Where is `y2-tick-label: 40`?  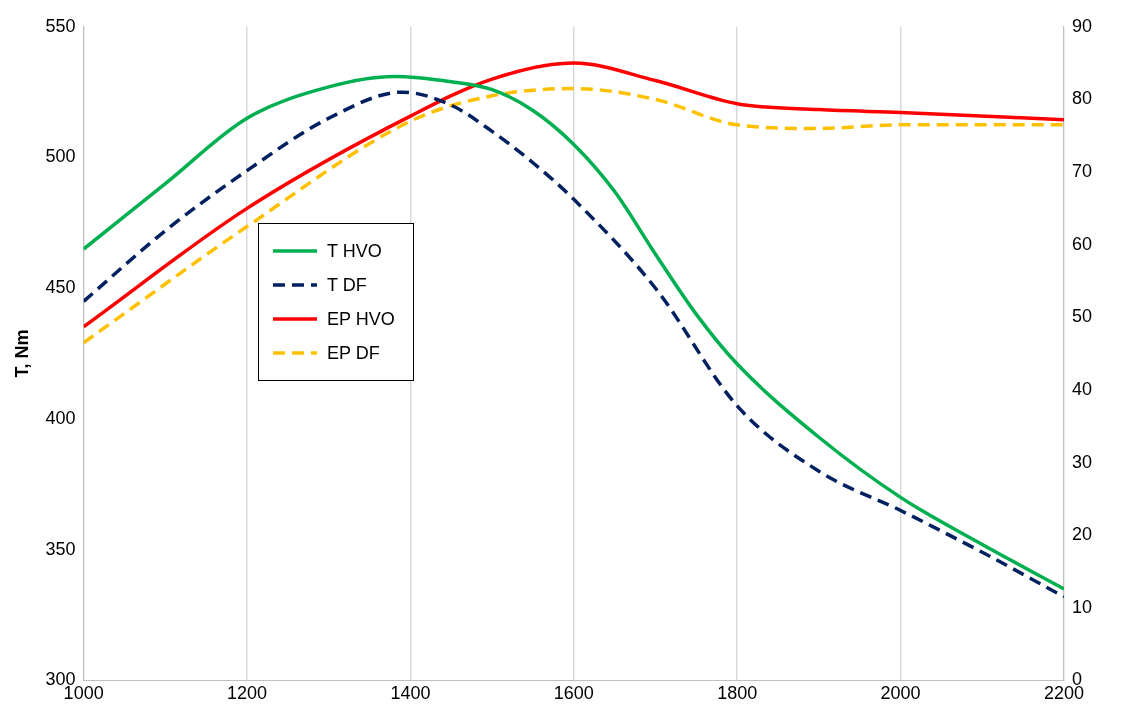
y2-tick-label: 40 is located at coordinates (1082, 388).